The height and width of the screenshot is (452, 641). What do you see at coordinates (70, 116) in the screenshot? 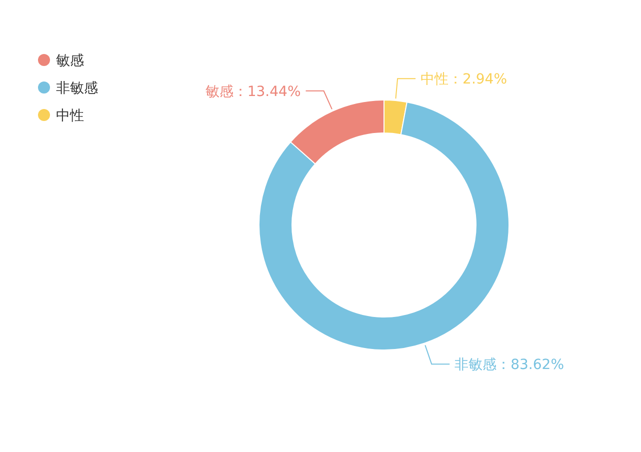
I see `legend-label: 中性` at bounding box center [70, 116].